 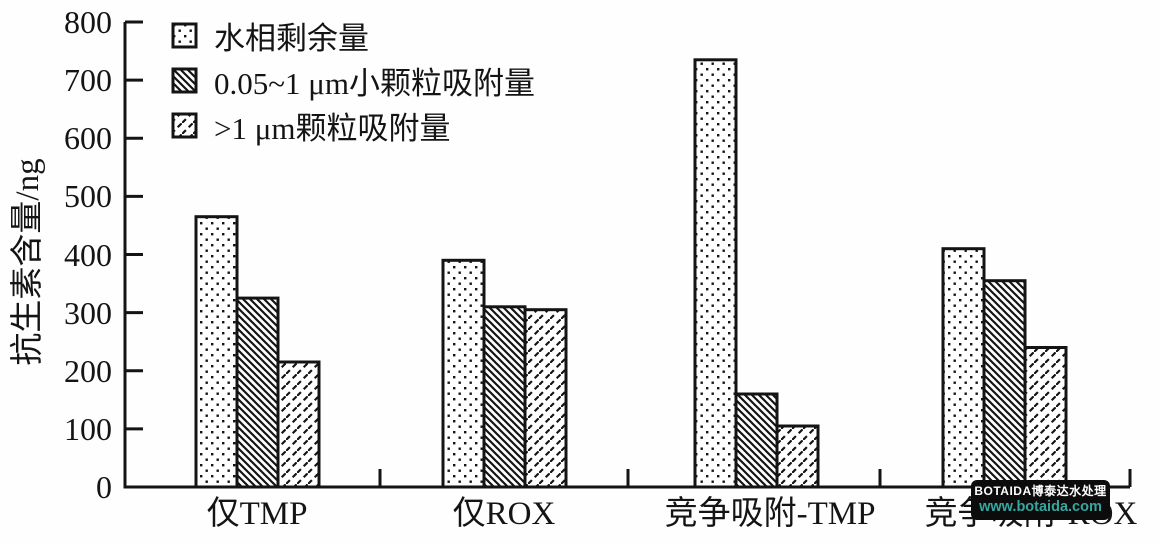 I want to click on legend-item-small-particle-adsorption: 0.05~1 μm小颗粒吸附量, so click(x=353, y=80).